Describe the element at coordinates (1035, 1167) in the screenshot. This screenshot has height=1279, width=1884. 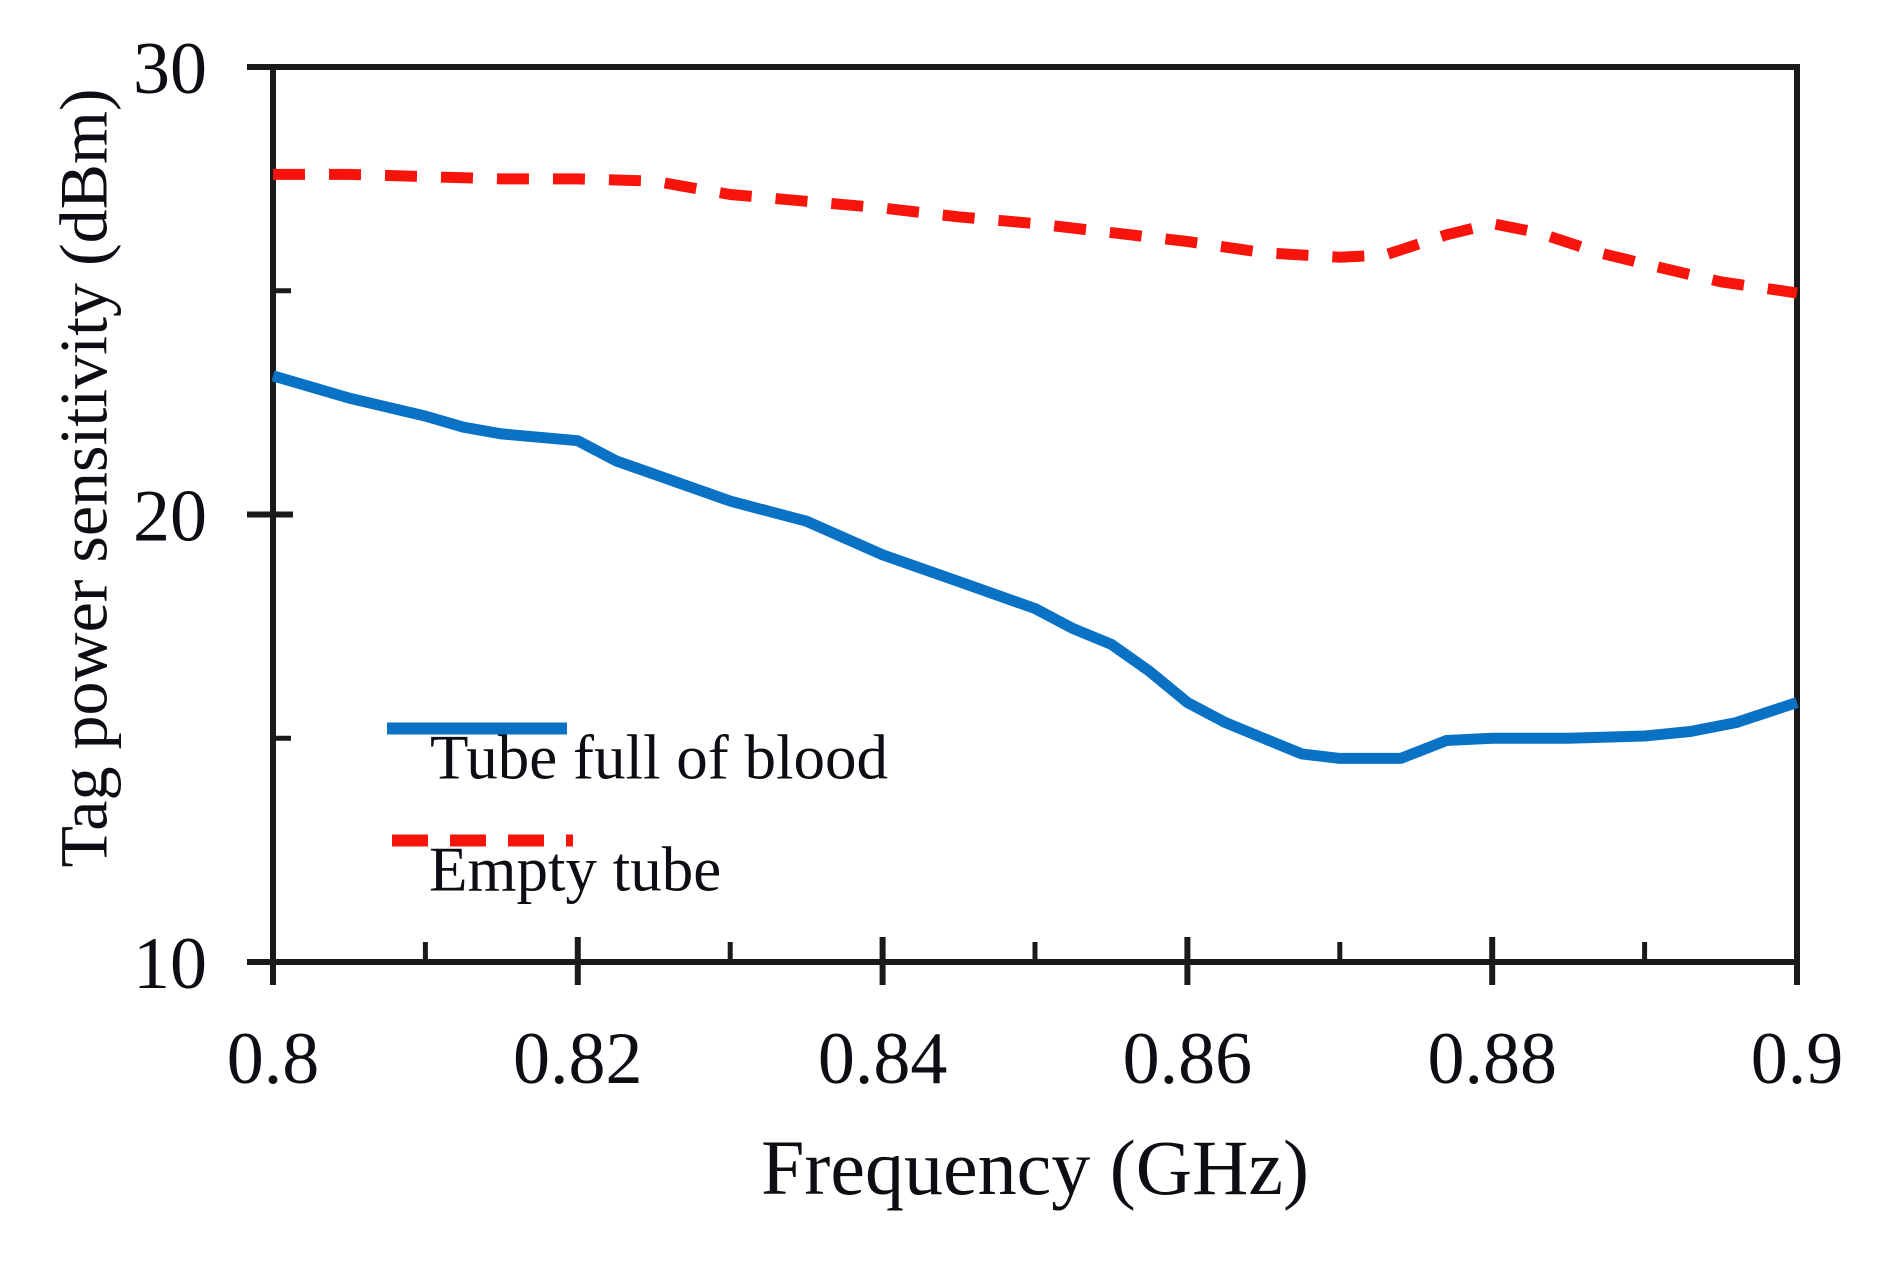
I see `x-axis-title: Frequency (GHz)` at that location.